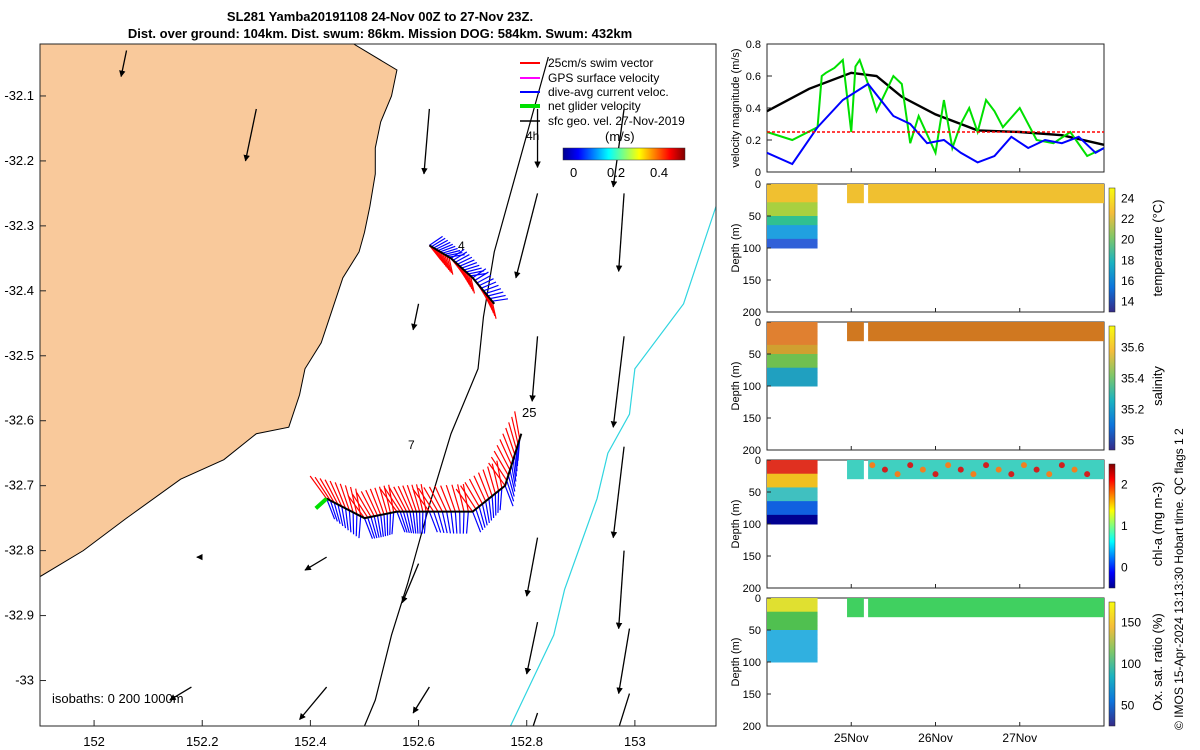 The image size is (1200, 750). I want to click on colorbar-tick-label: 2, so click(1124, 485).